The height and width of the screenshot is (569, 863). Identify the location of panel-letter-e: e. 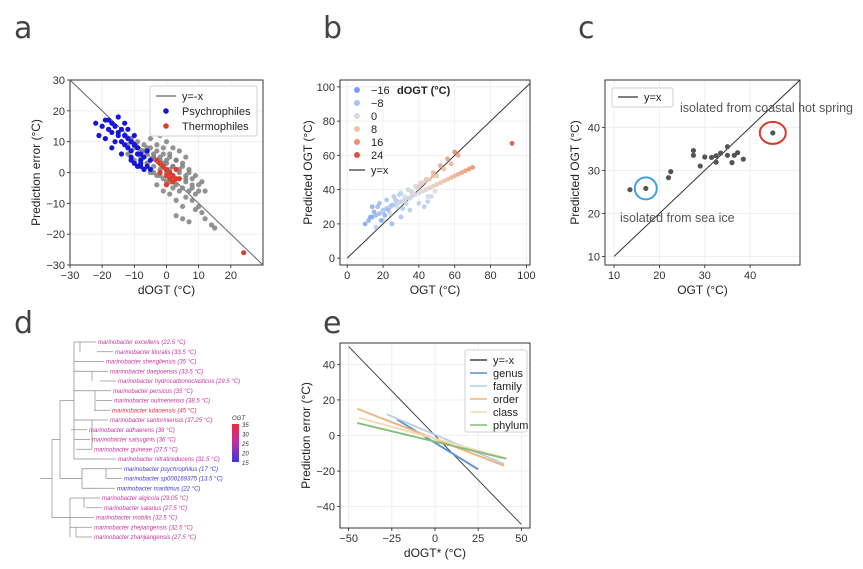
(332, 323).